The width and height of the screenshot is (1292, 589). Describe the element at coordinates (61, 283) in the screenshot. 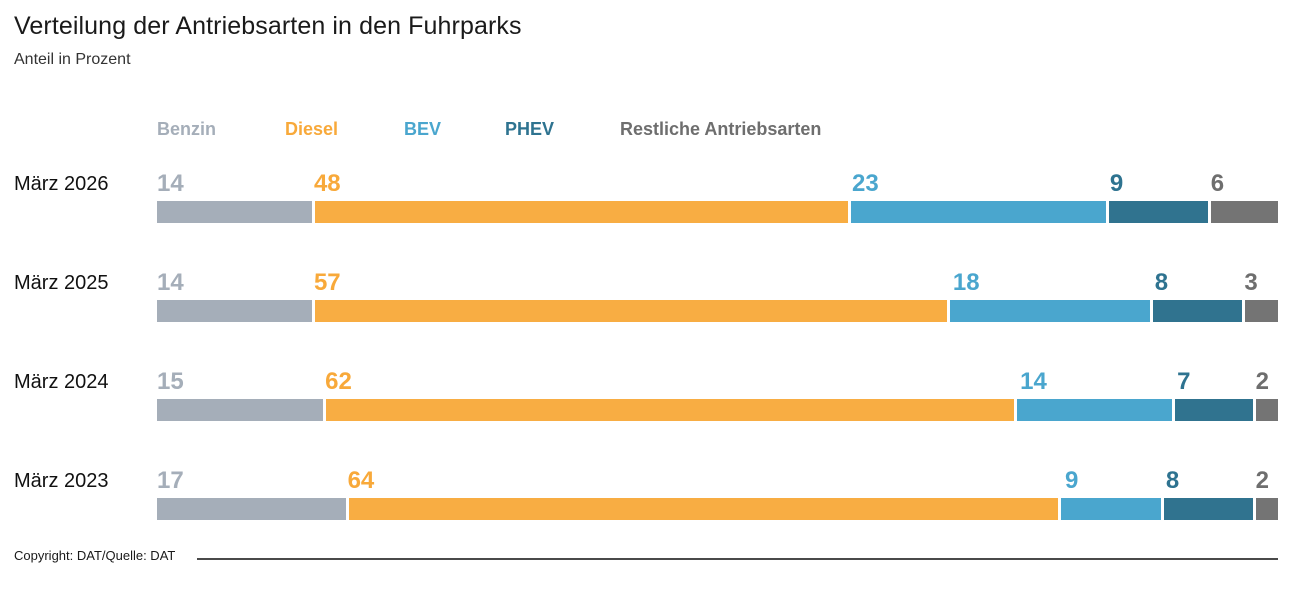

I see `category-label: März 2025` at that location.